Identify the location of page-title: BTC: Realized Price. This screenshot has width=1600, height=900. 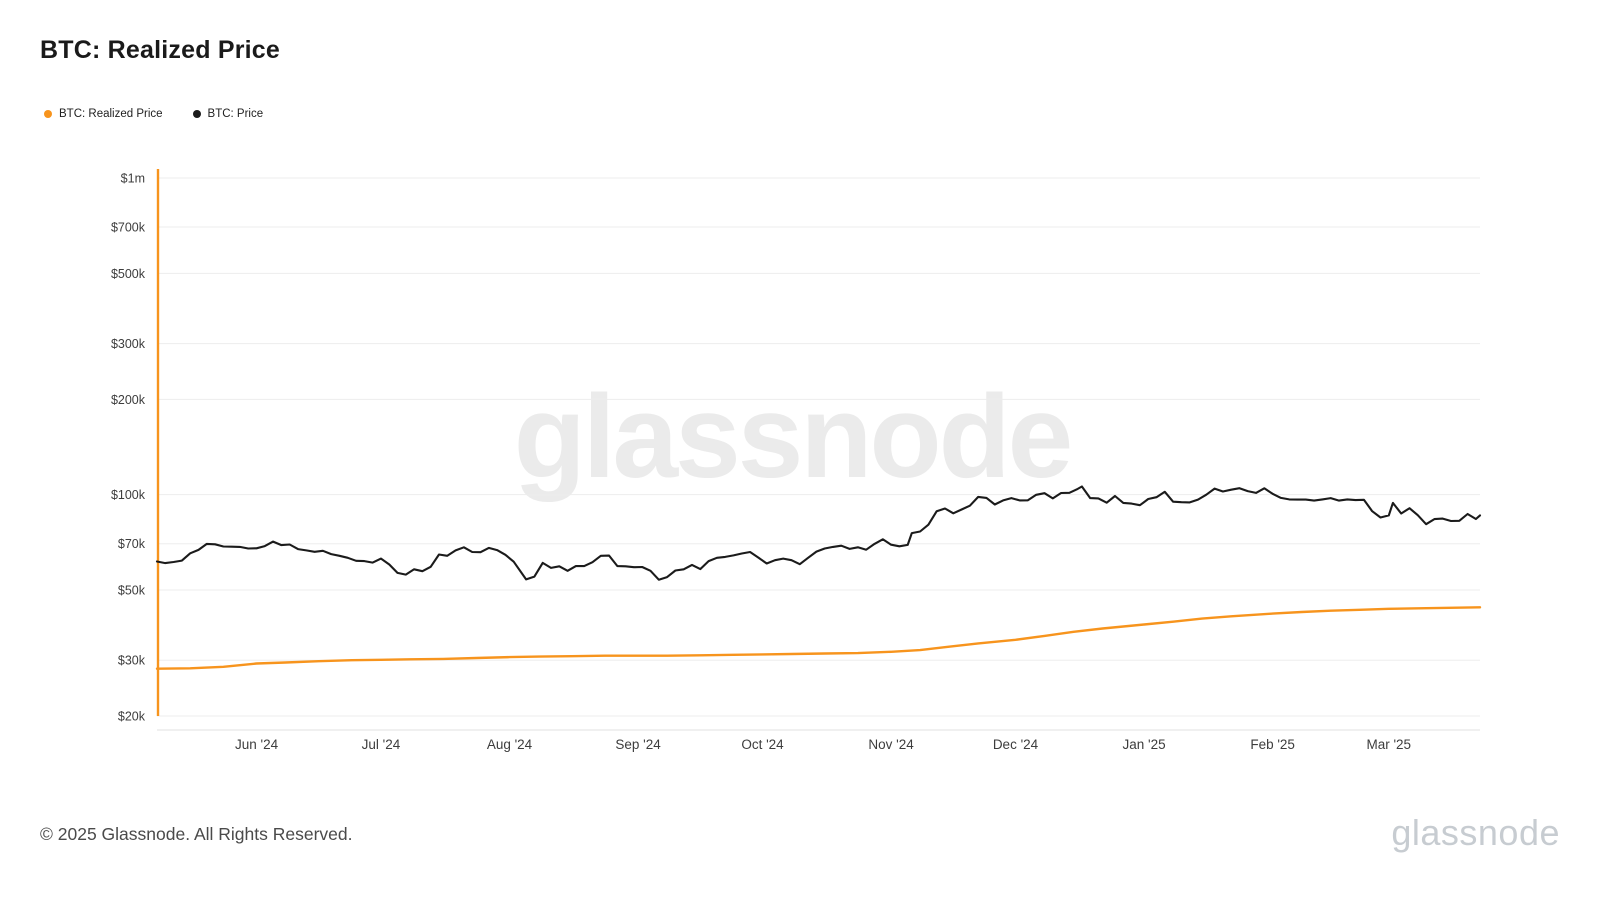
(160, 50).